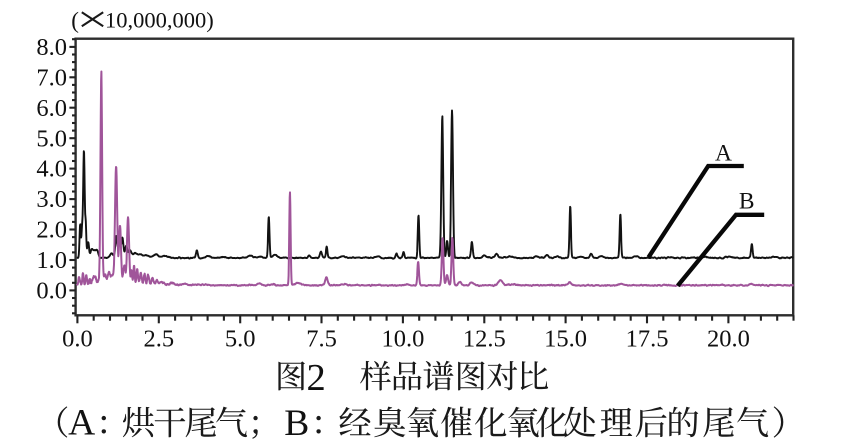 The width and height of the screenshot is (858, 448). Describe the element at coordinates (484, 339) in the screenshot. I see `svg-text: 12.5` at that location.